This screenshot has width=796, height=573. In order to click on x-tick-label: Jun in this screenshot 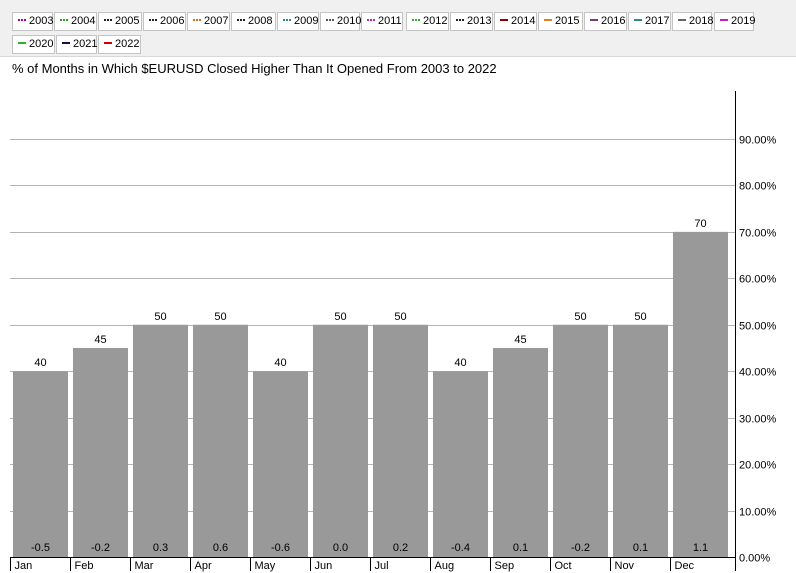, I will do `click(324, 566)`.